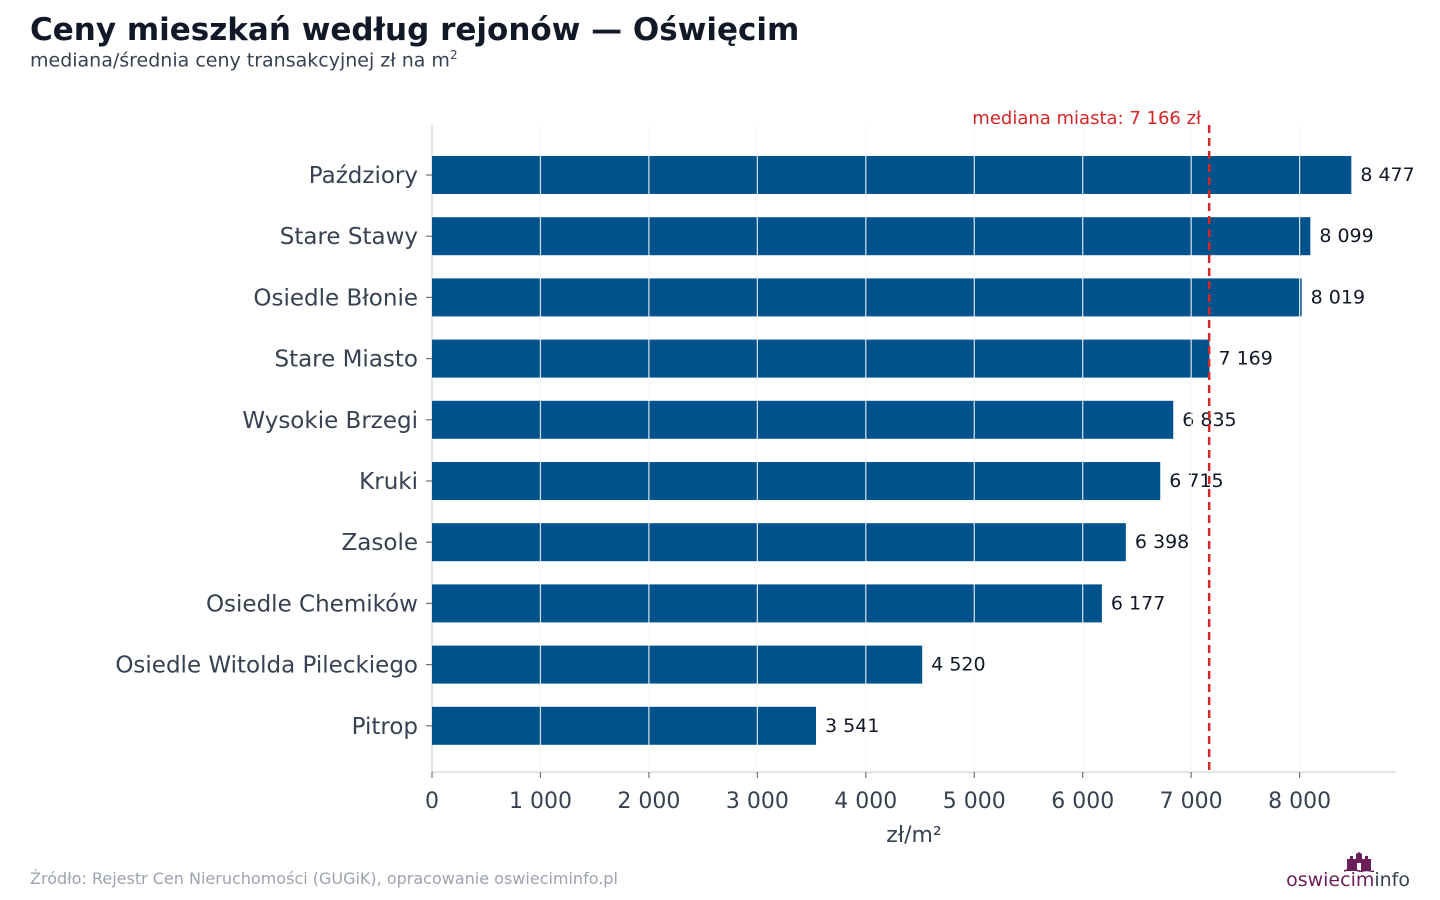 This screenshot has width=1440, height=900. Describe the element at coordinates (1346, 236) in the screenshot. I see `value-label: 8 099` at that location.